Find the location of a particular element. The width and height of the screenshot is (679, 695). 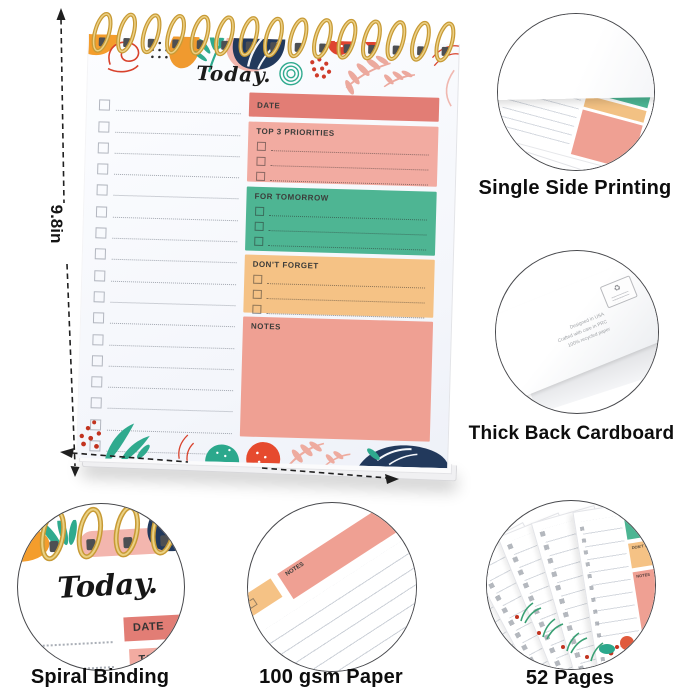

spiral-binding-photo: Today. DATE TOP 3 PRIORITIES is located at coordinates (101, 587).